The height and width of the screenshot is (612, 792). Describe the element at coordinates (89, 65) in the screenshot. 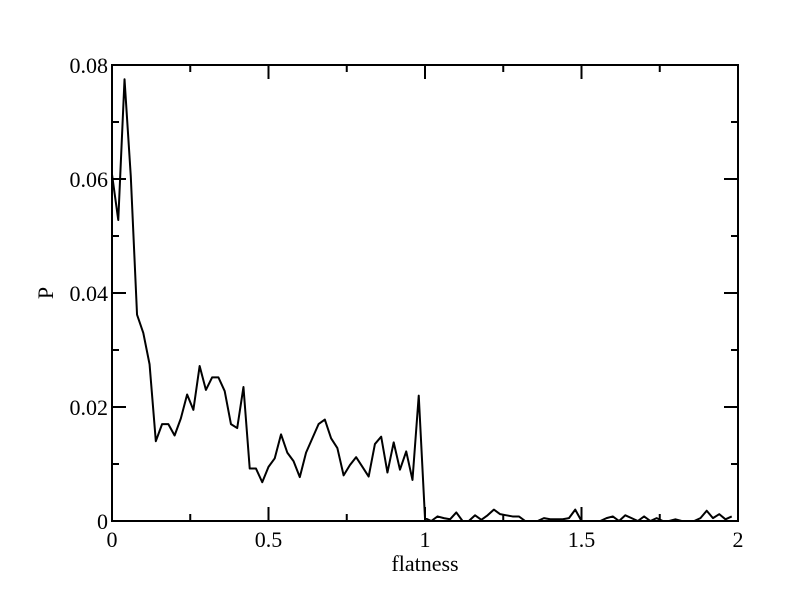

I see `y-tick-label: 0.08` at that location.